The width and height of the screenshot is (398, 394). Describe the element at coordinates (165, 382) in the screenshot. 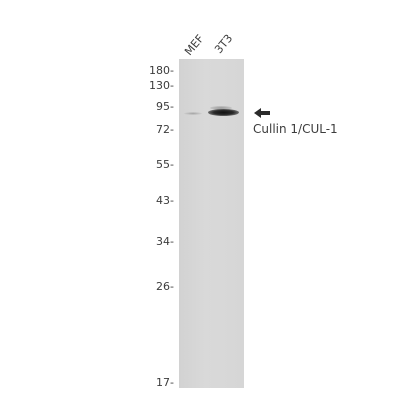

I see `mw-marker-17: 17-` at that location.